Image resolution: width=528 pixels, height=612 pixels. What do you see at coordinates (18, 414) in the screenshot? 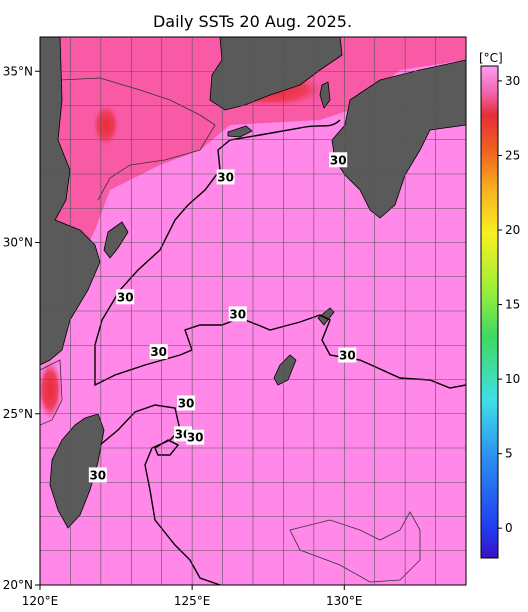
I see `lat-tick-label: 25°N` at bounding box center [18, 414].